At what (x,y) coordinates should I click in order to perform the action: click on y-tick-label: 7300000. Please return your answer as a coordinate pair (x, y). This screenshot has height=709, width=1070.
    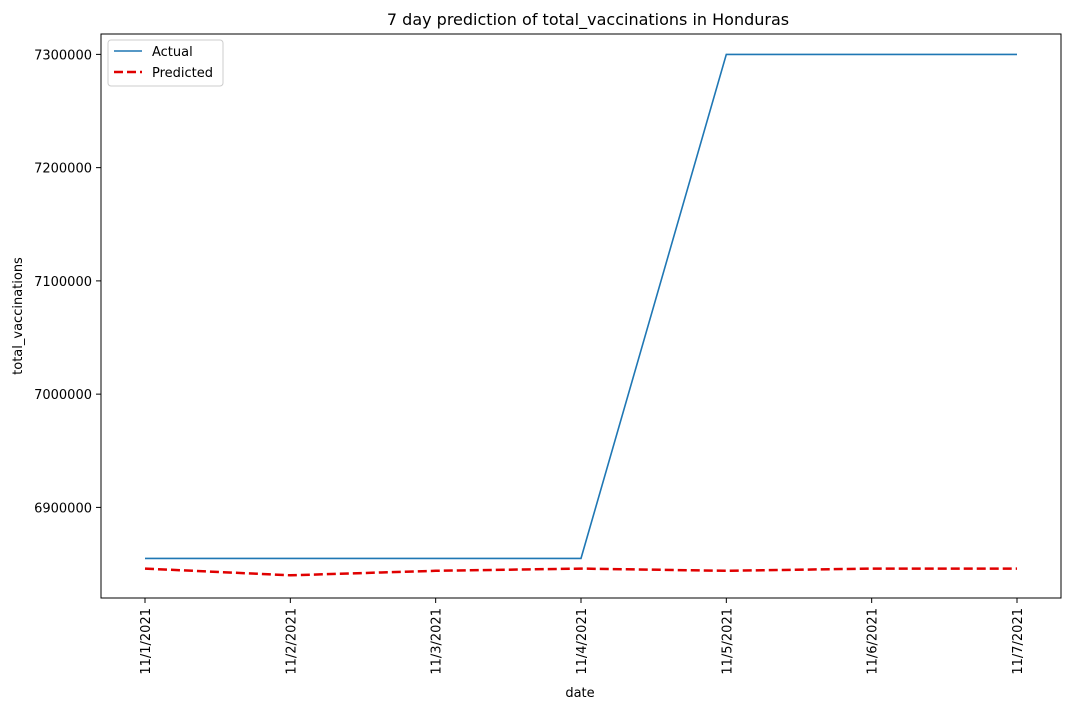
    Looking at the image, I should click on (63, 55).